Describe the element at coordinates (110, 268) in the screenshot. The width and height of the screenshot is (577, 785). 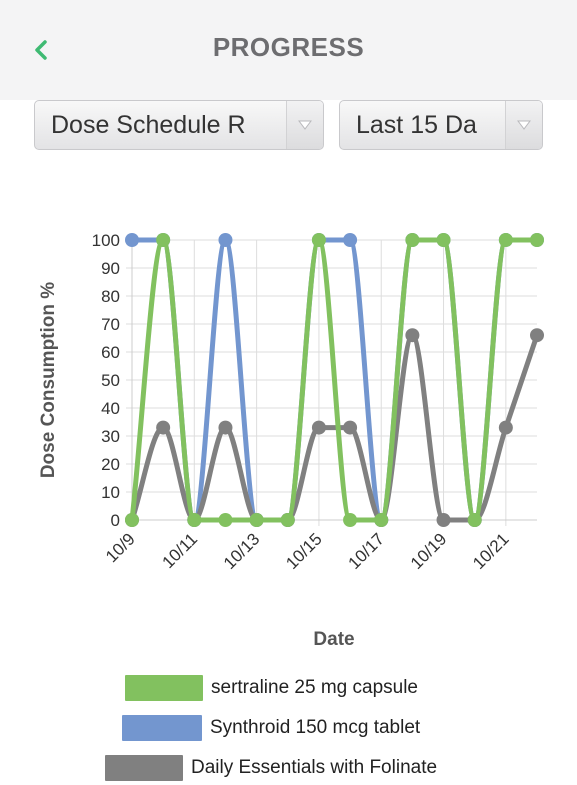
I see `y-tick-label: 90` at that location.